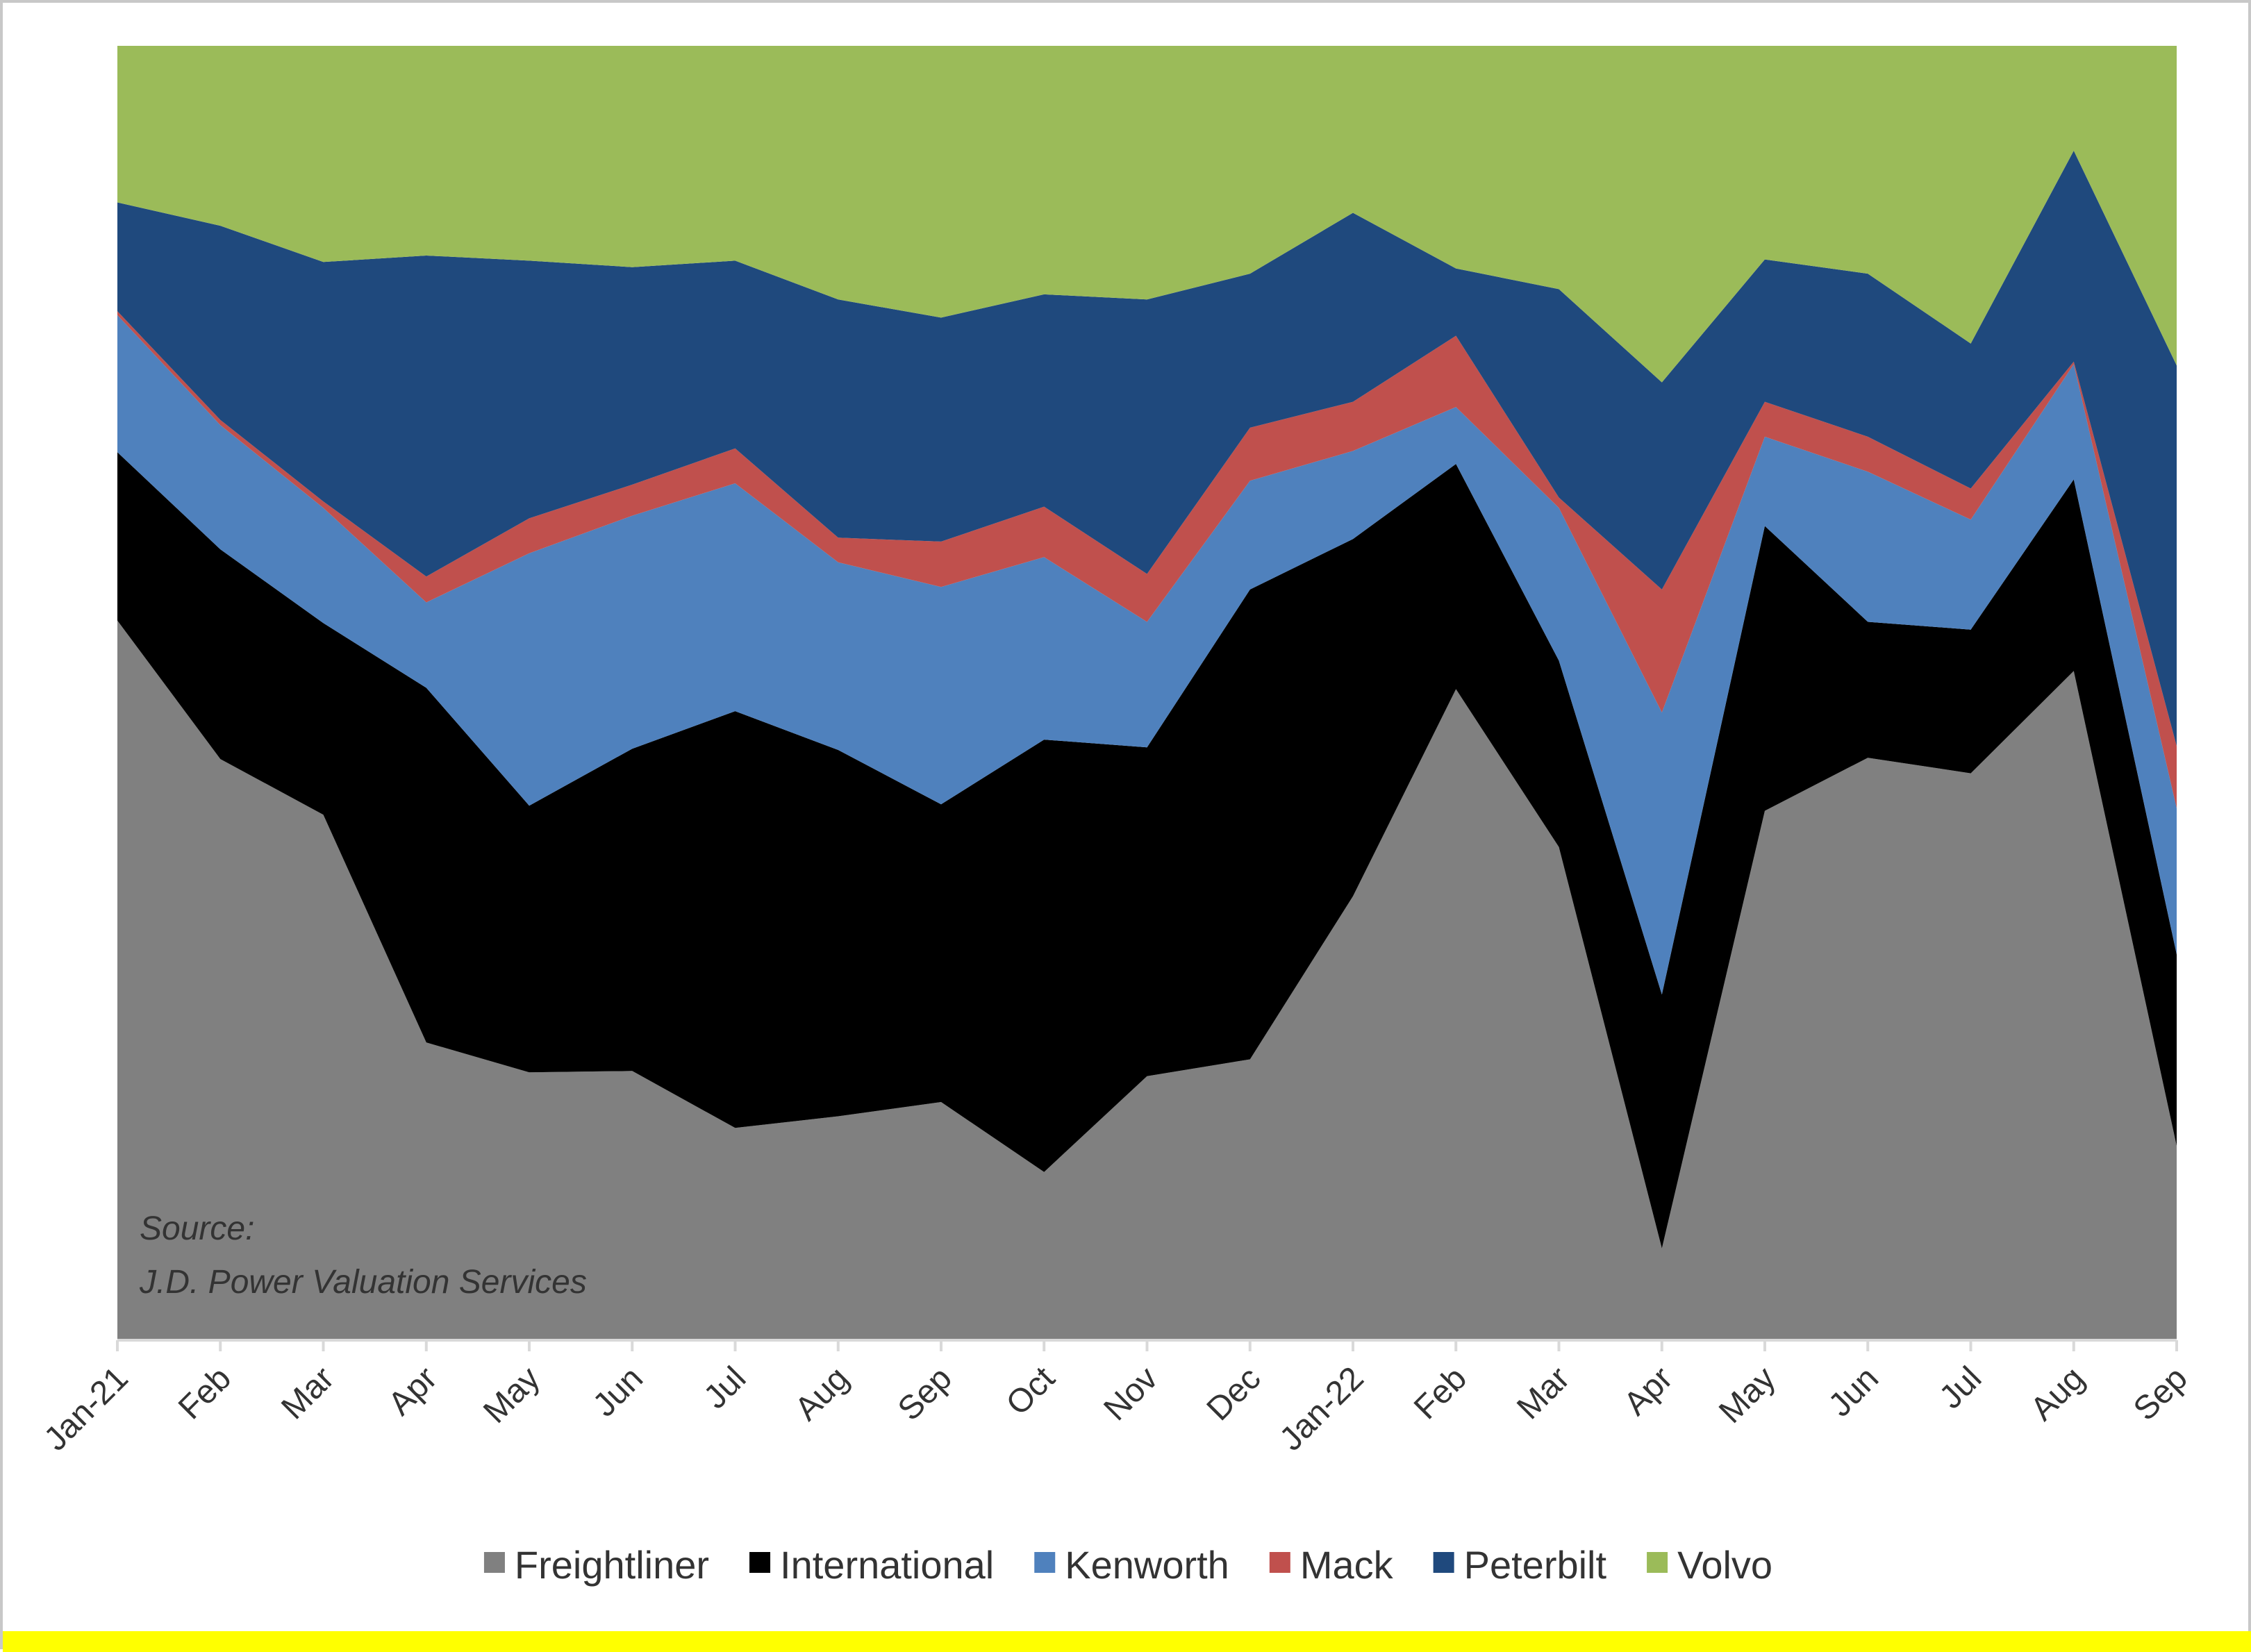 The image size is (2251, 1652). I want to click on legend-label: Kenworth, so click(1147, 1565).